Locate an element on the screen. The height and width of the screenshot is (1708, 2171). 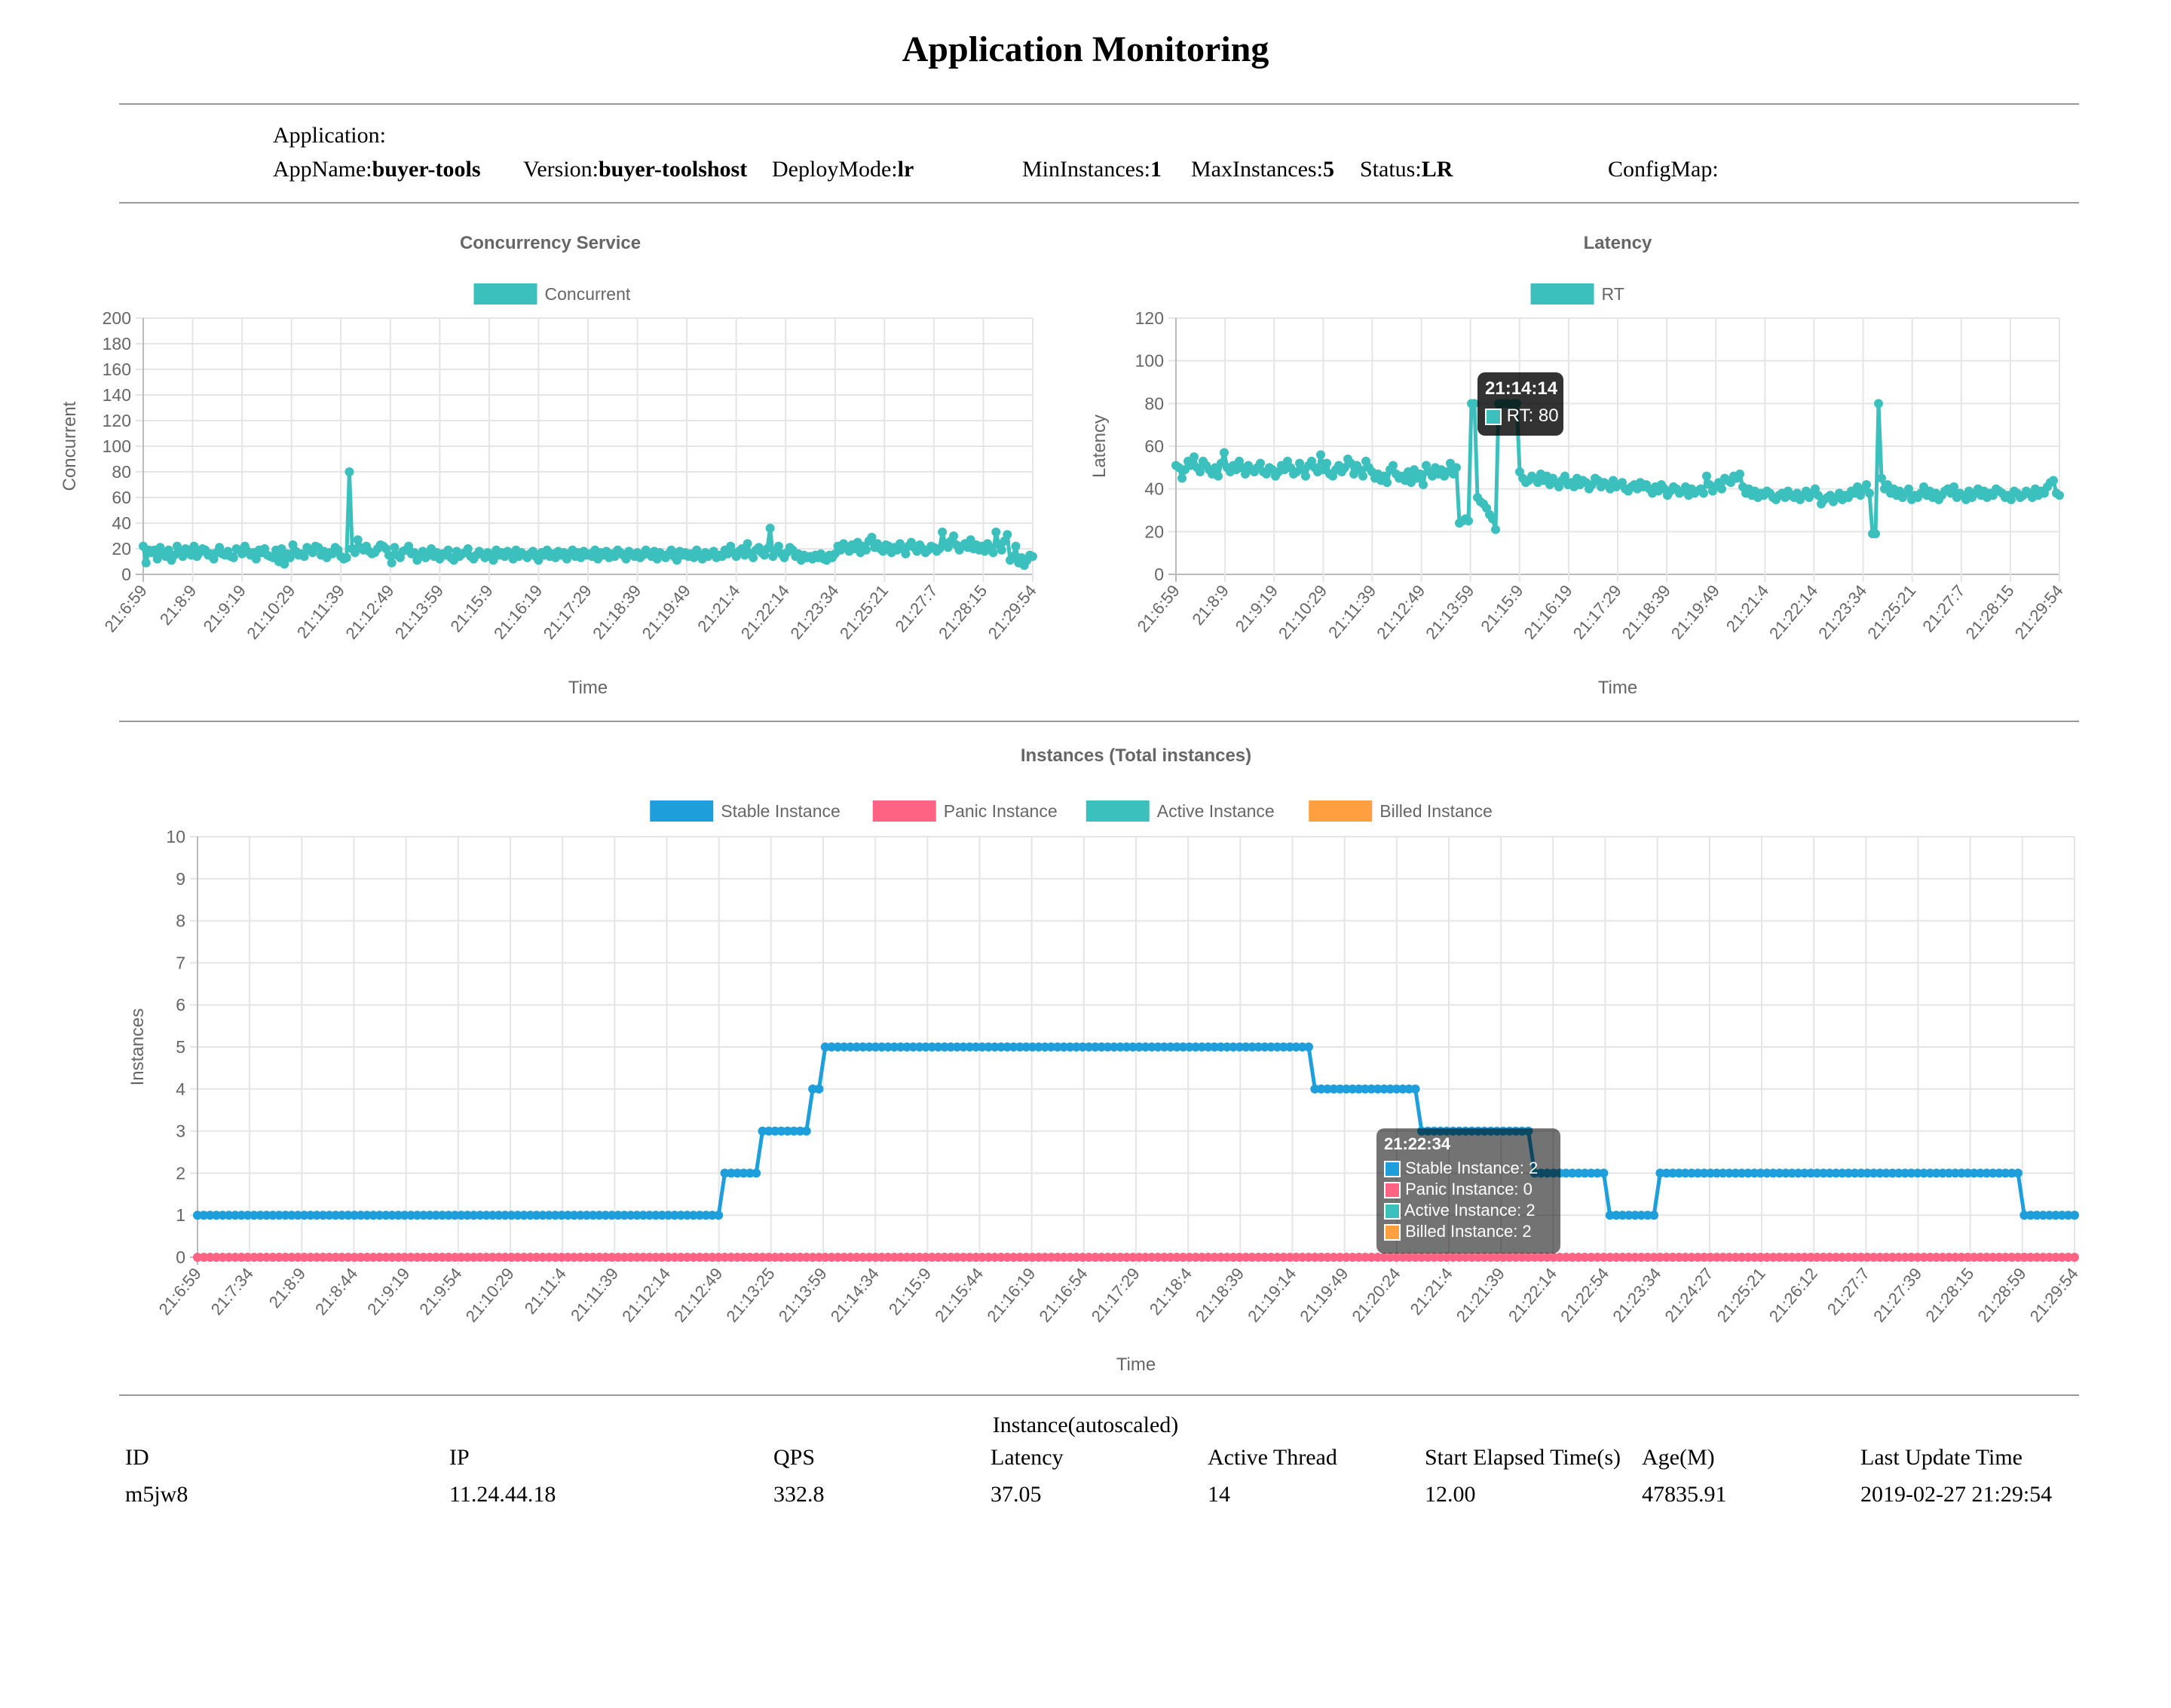
table-cell-active-thread: 14 is located at coordinates (1219, 1494).